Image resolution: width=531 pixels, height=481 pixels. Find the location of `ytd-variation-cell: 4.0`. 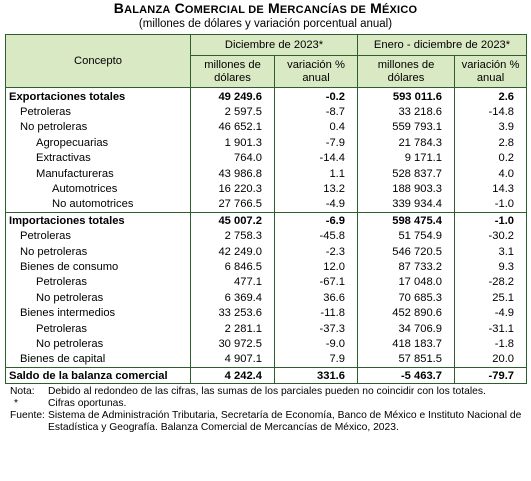

ytd-variation-cell: 4.0 is located at coordinates (491, 173).